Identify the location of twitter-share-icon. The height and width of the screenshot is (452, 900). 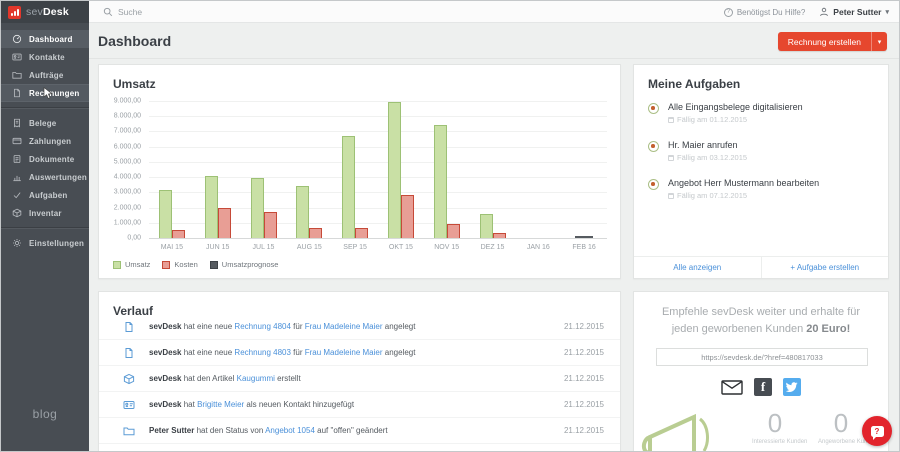
(792, 387).